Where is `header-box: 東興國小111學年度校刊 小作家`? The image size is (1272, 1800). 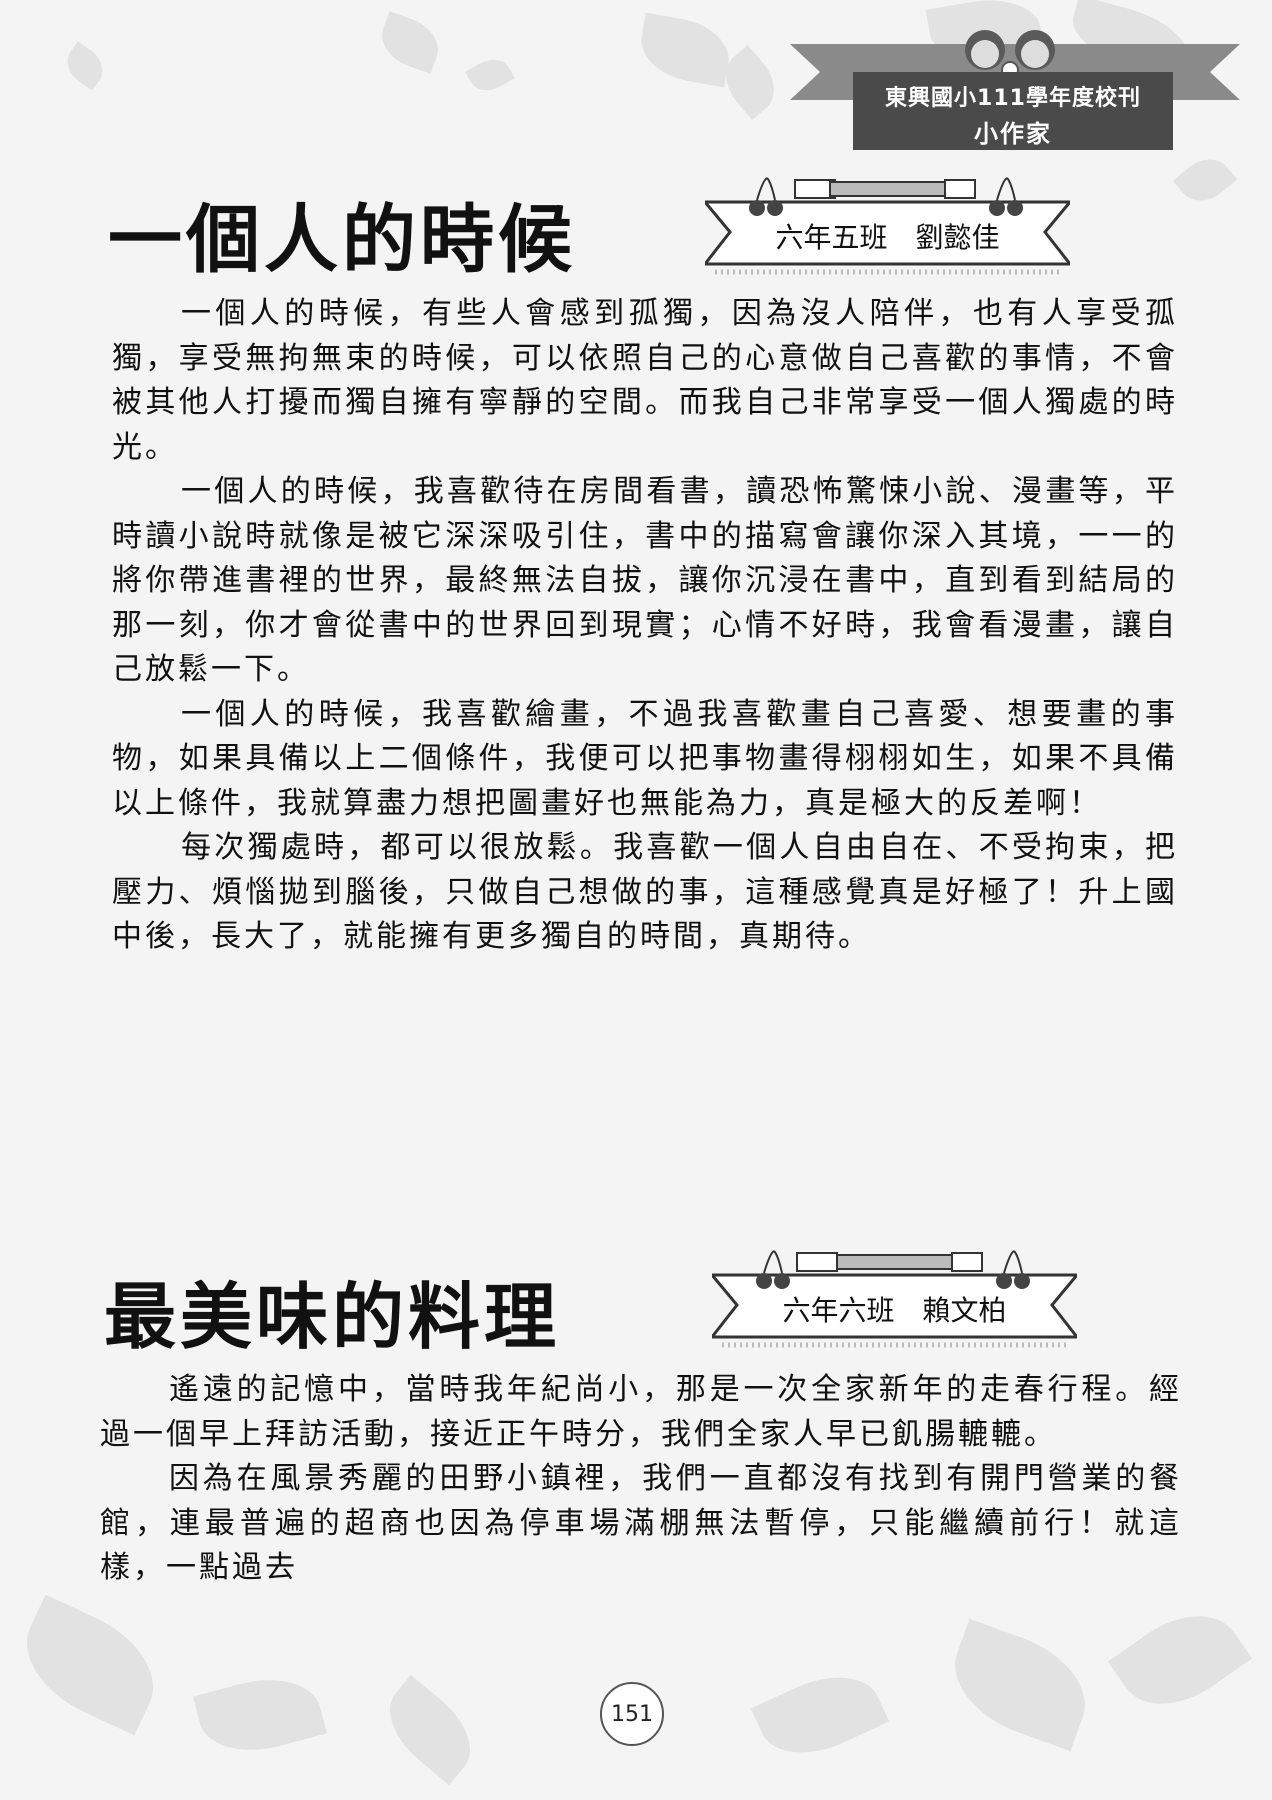 header-box: 東興國小111學年度校刊 小作家 is located at coordinates (1013, 111).